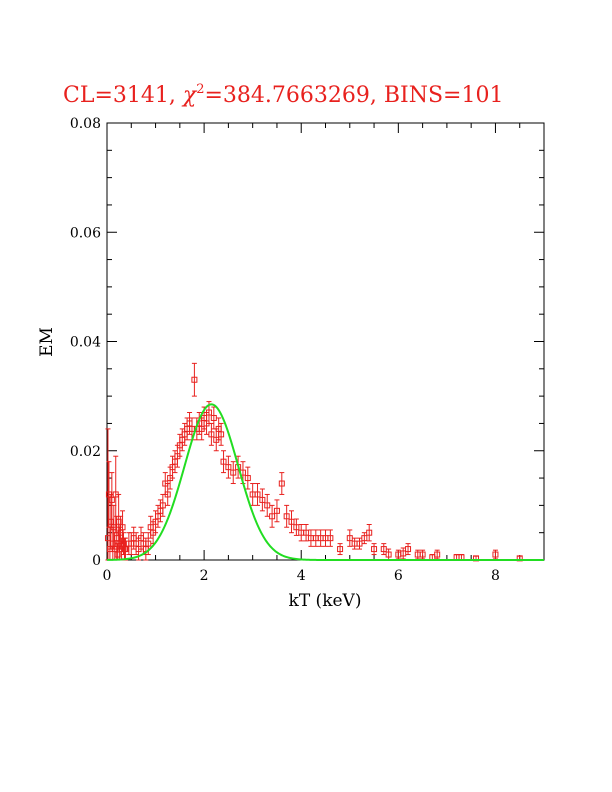 This screenshot has height=792, width=612. Describe the element at coordinates (398, 576) in the screenshot. I see `x-tick-label: 6` at that location.